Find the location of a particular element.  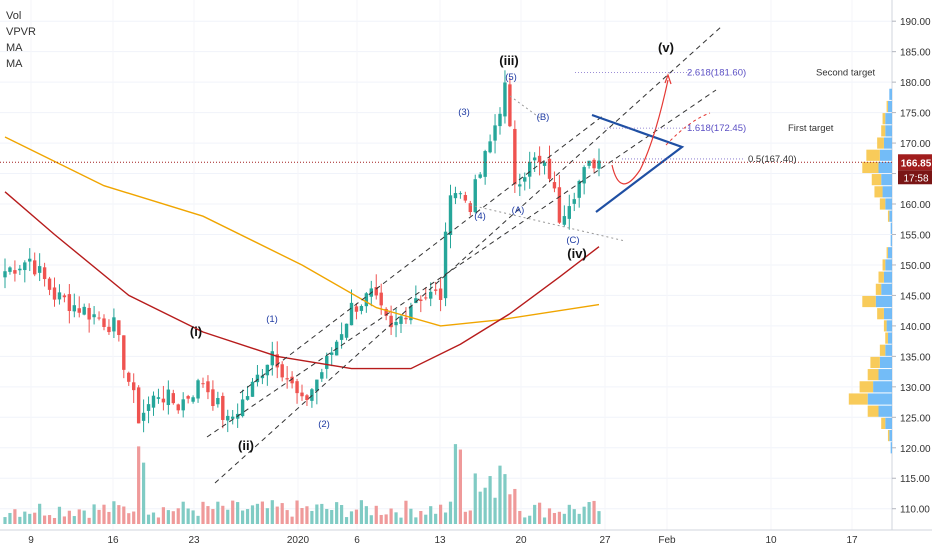

projection-path is located at coordinates (661, 129).